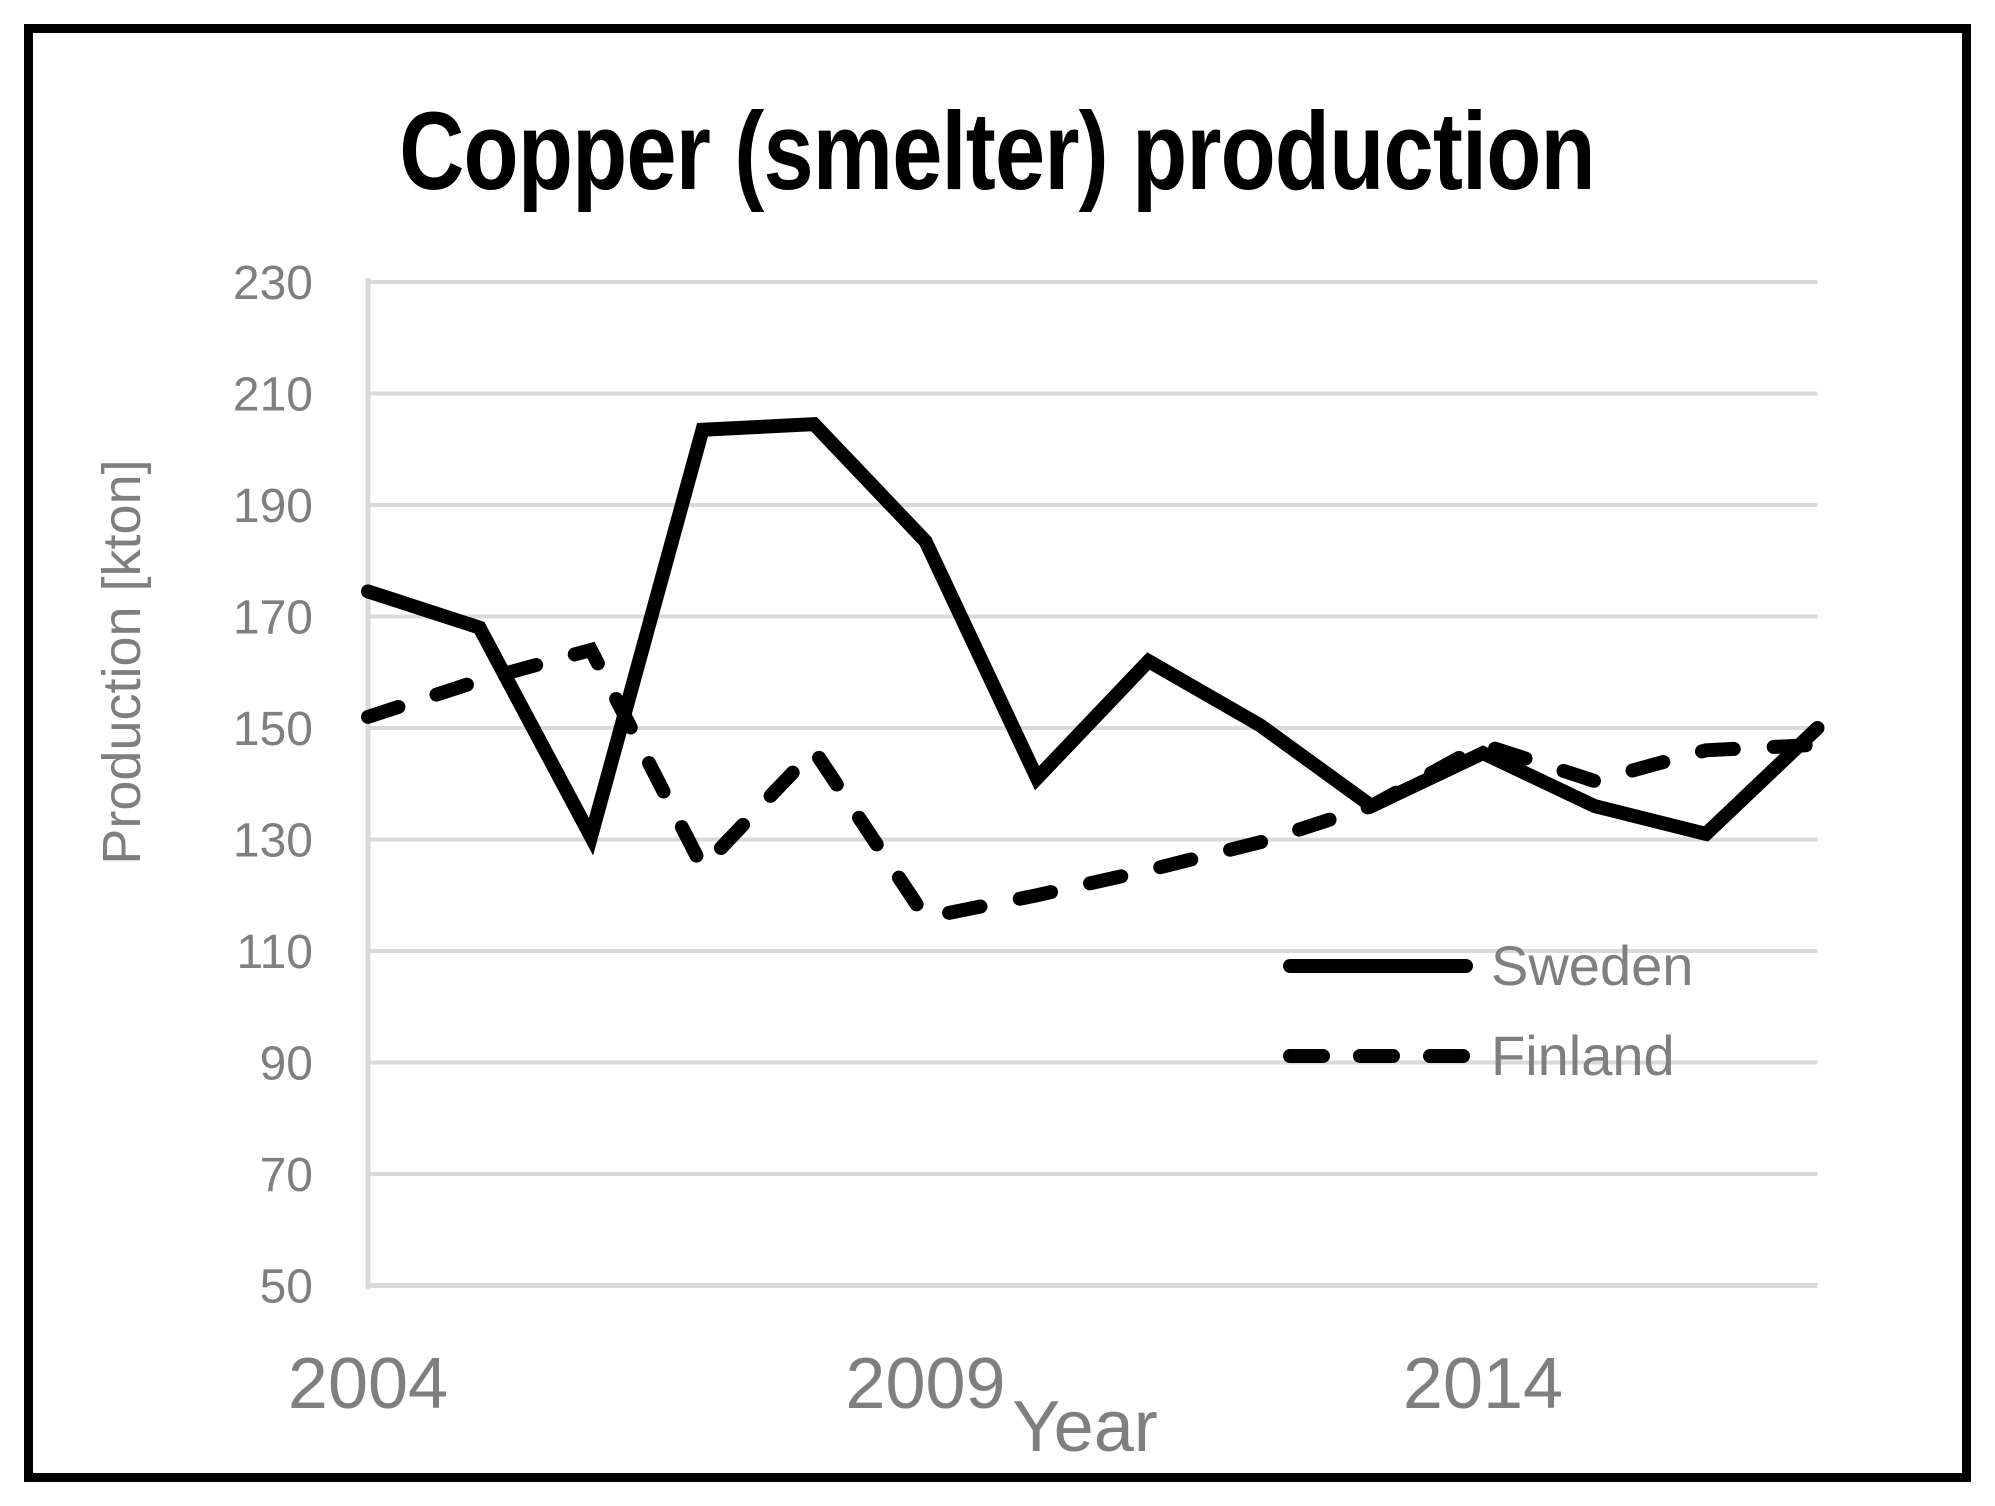 The image size is (1995, 1506). What do you see at coordinates (1488, 1056) in the screenshot?
I see `legend-item-finland: Finland` at bounding box center [1488, 1056].